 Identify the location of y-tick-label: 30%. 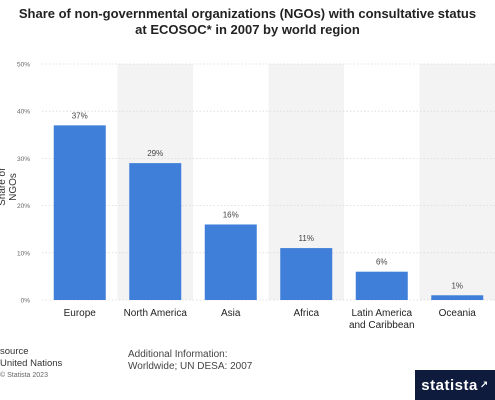
(23, 159).